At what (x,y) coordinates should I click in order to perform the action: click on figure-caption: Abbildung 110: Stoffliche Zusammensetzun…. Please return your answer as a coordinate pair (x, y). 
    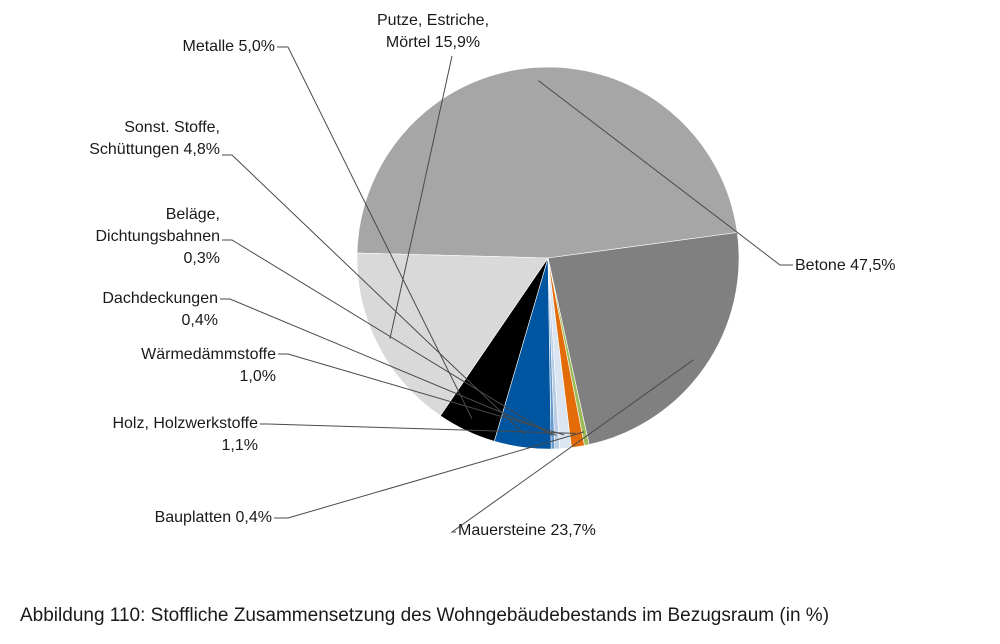
    Looking at the image, I should click on (425, 615).